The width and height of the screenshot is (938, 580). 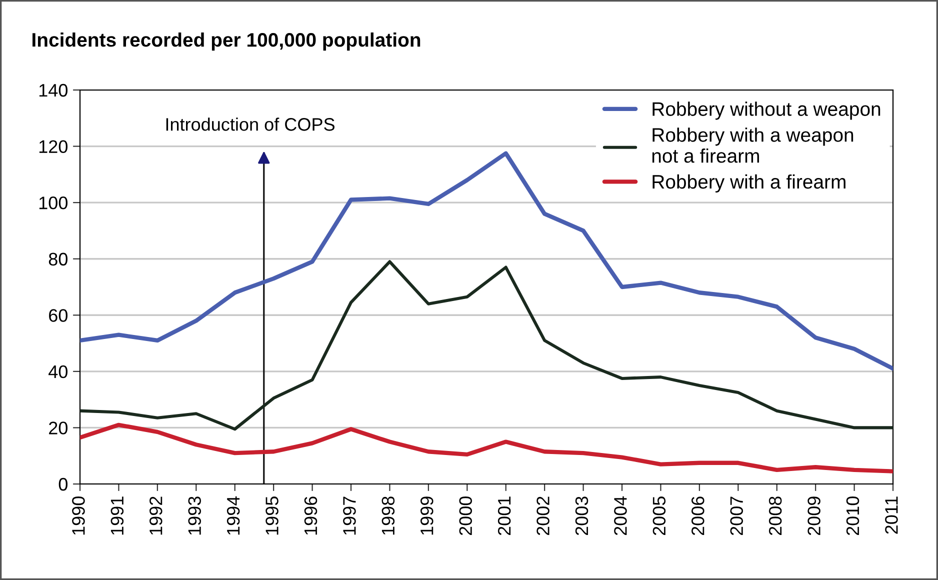 I want to click on x-tick-label: 1996, so click(x=311, y=515).